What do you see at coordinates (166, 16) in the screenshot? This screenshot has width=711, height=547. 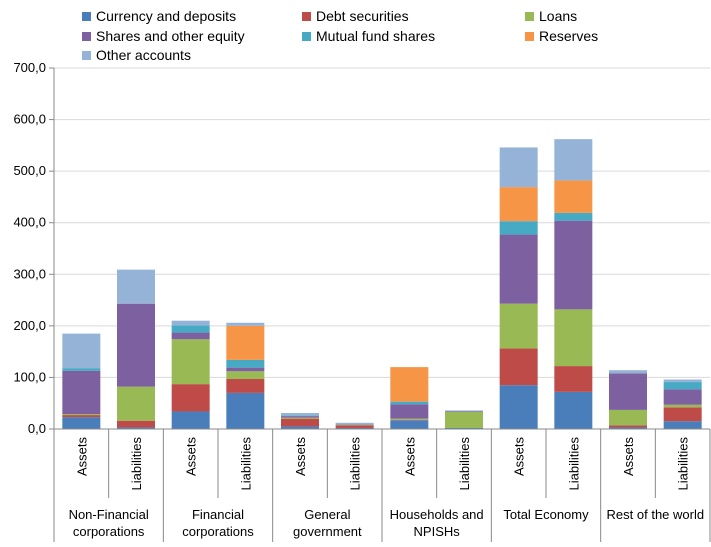 I see `legend-label: Currency and deposits` at bounding box center [166, 16].